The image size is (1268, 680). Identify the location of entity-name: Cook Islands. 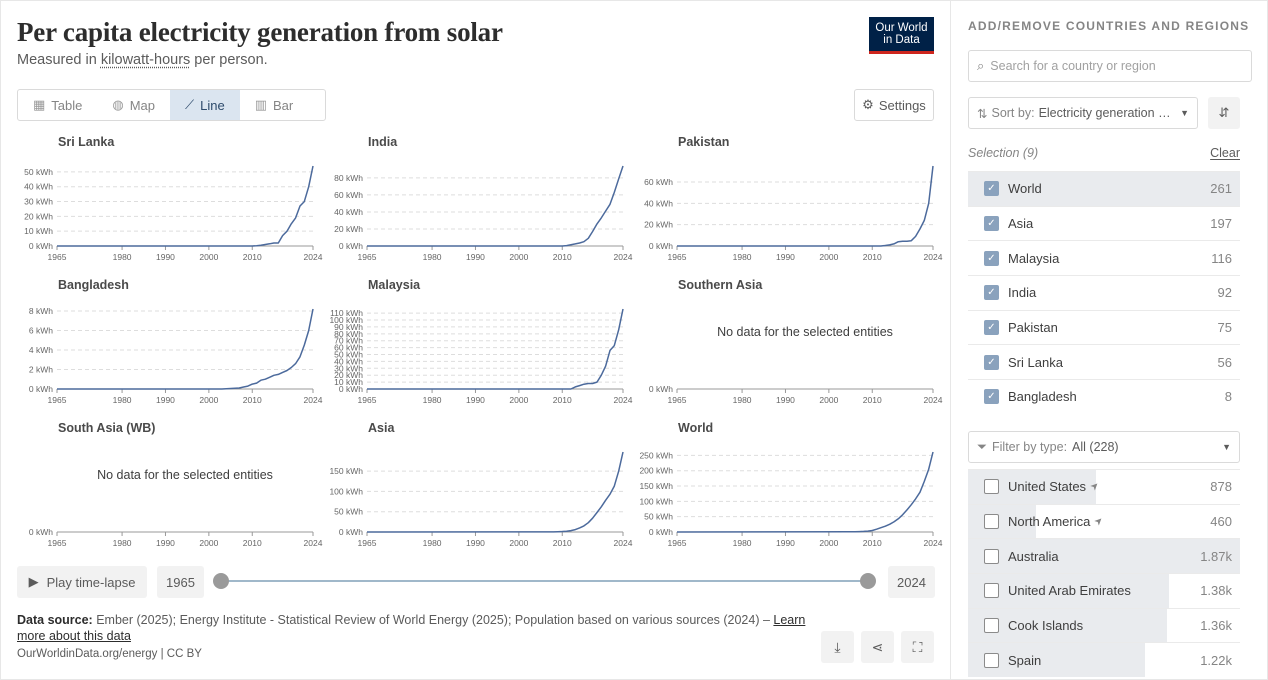
(1045, 625).